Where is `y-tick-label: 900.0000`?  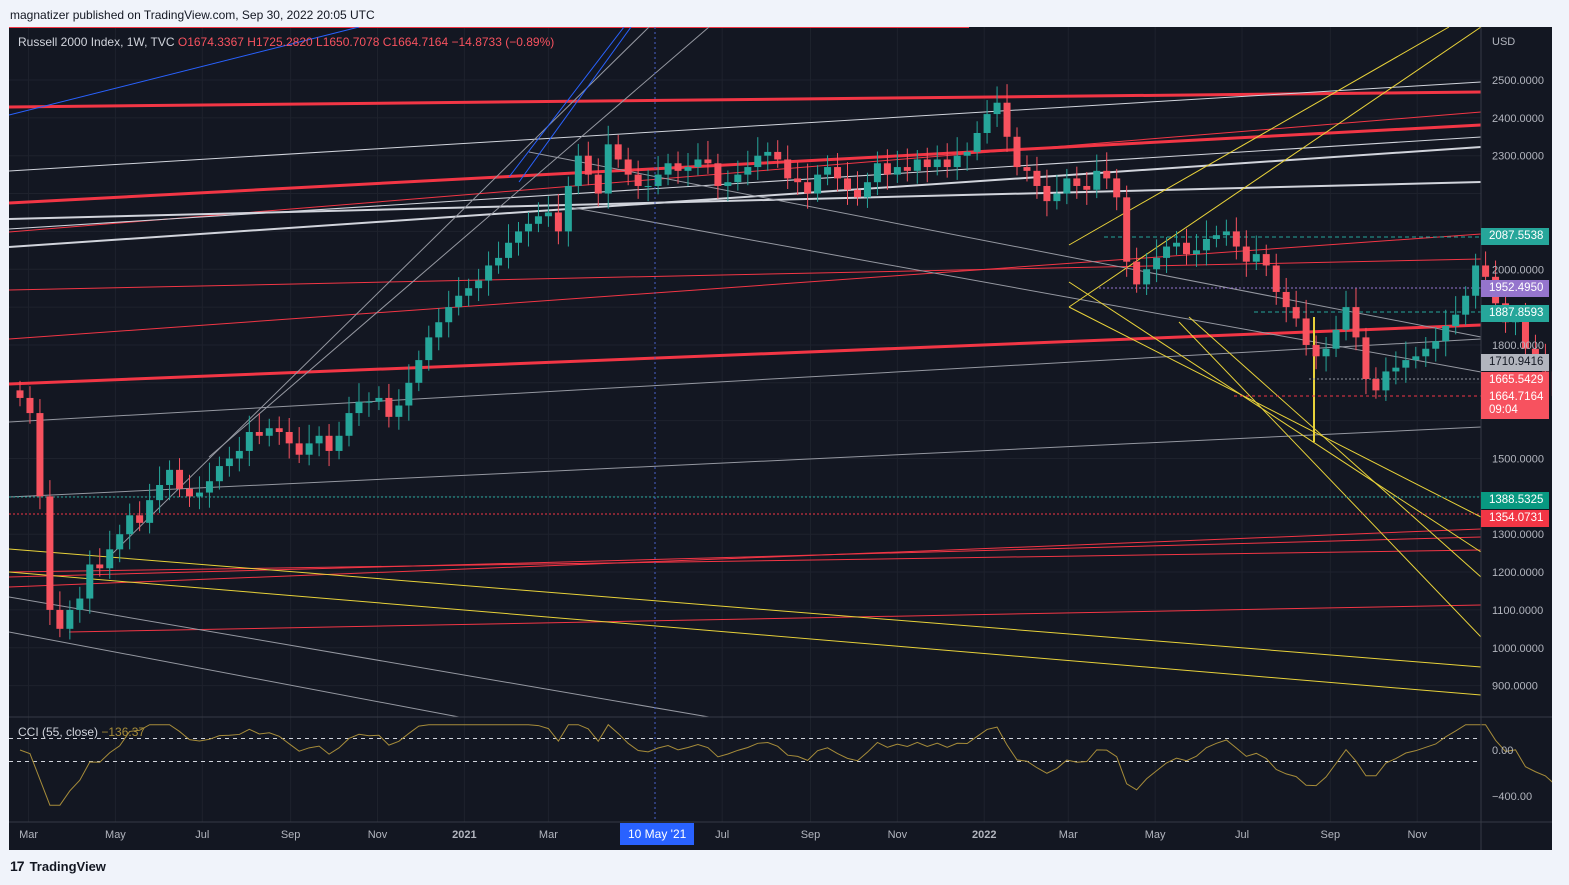 y-tick-label: 900.0000 is located at coordinates (1515, 687).